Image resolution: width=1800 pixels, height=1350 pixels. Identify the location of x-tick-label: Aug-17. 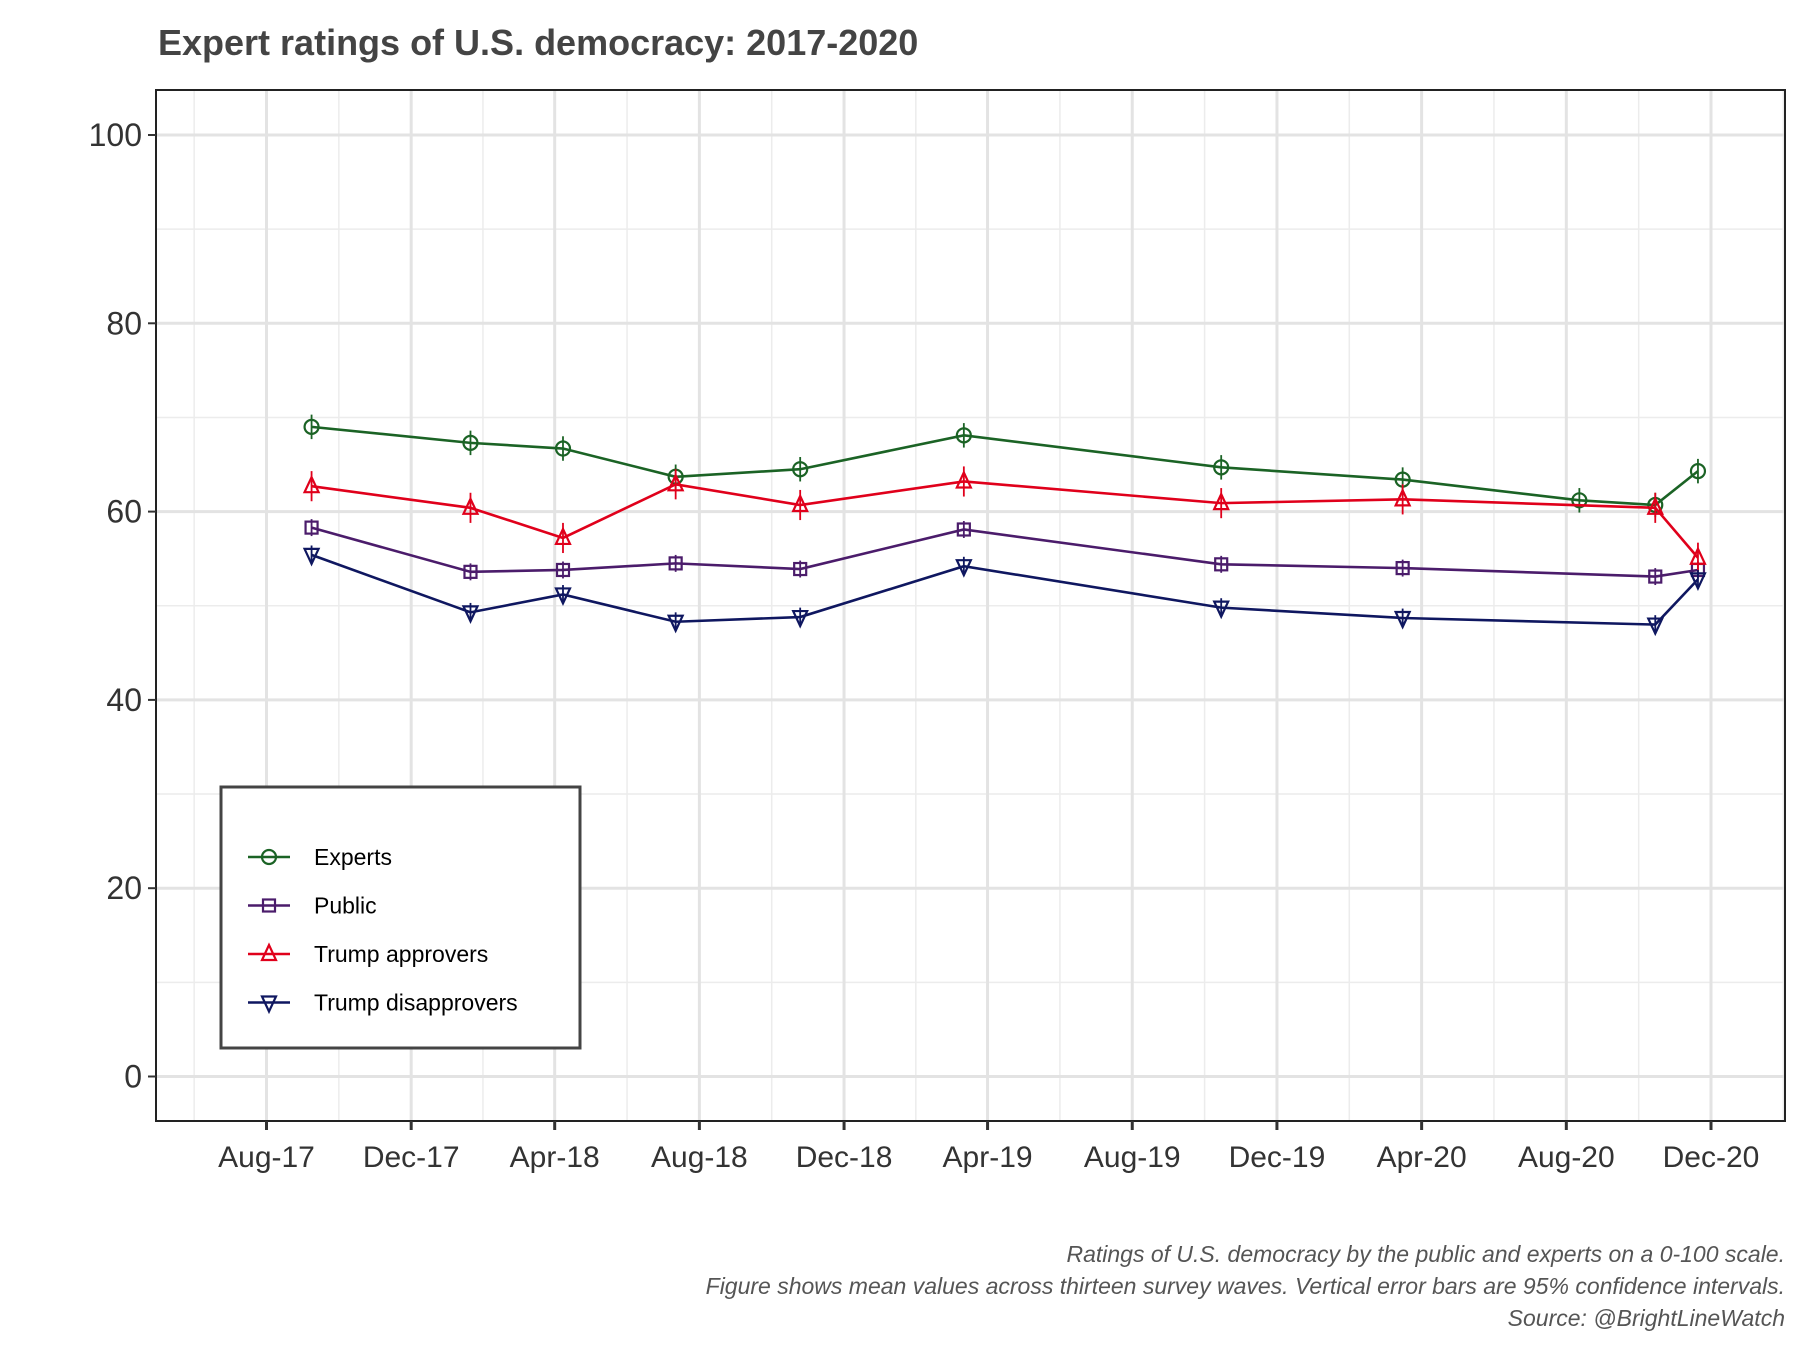
(266, 1157).